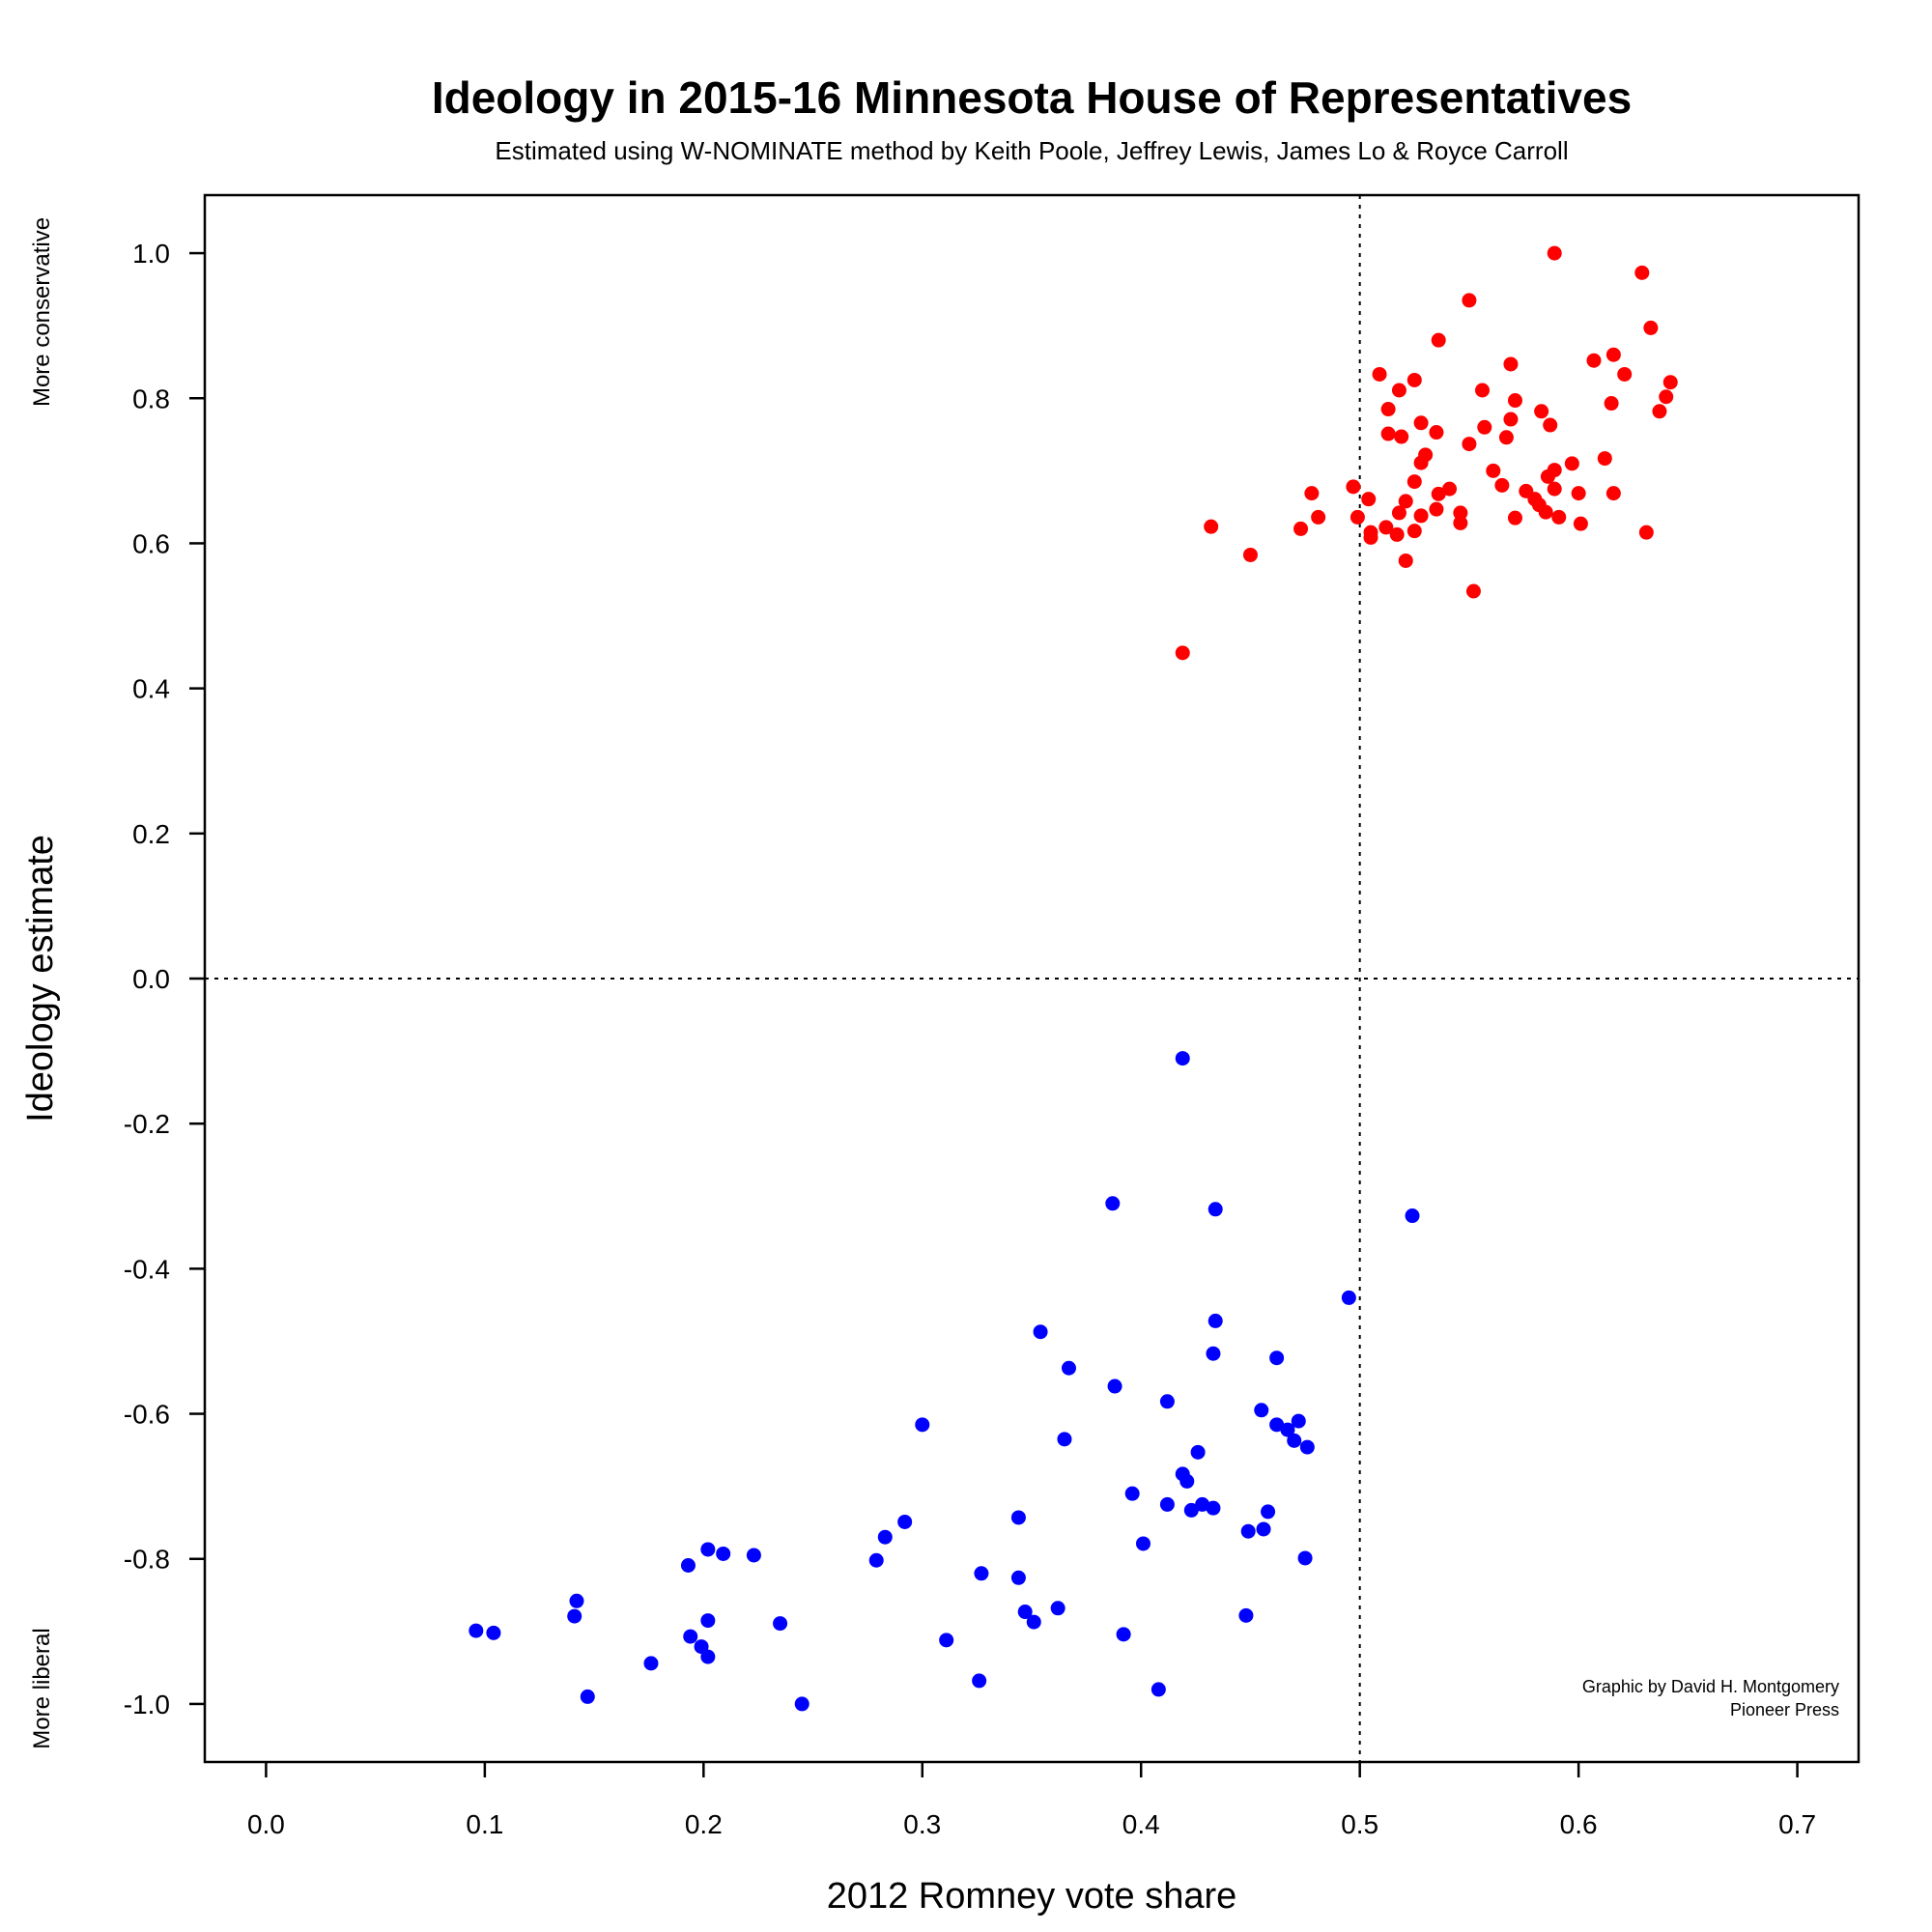  Describe the element at coordinates (1784, 1709) in the screenshot. I see `credit-line-2: Pioneer Press` at that location.